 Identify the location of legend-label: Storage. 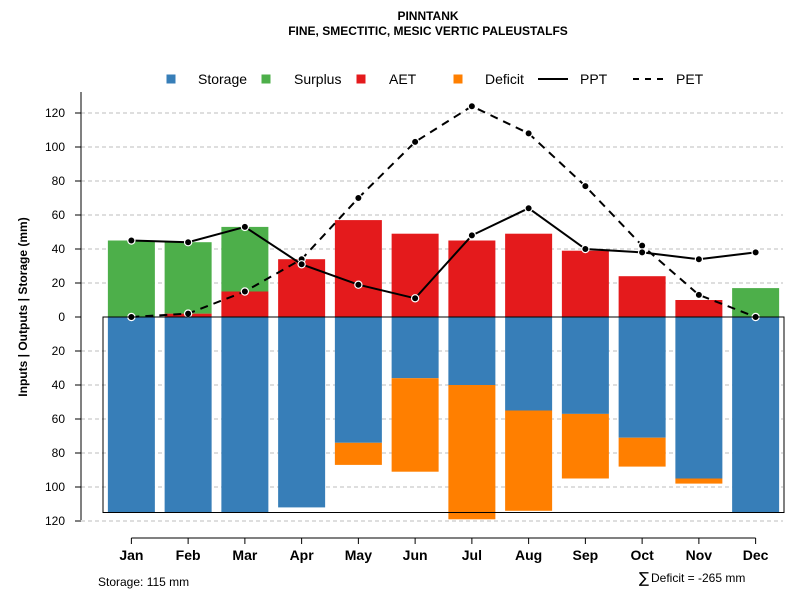
(222, 79).